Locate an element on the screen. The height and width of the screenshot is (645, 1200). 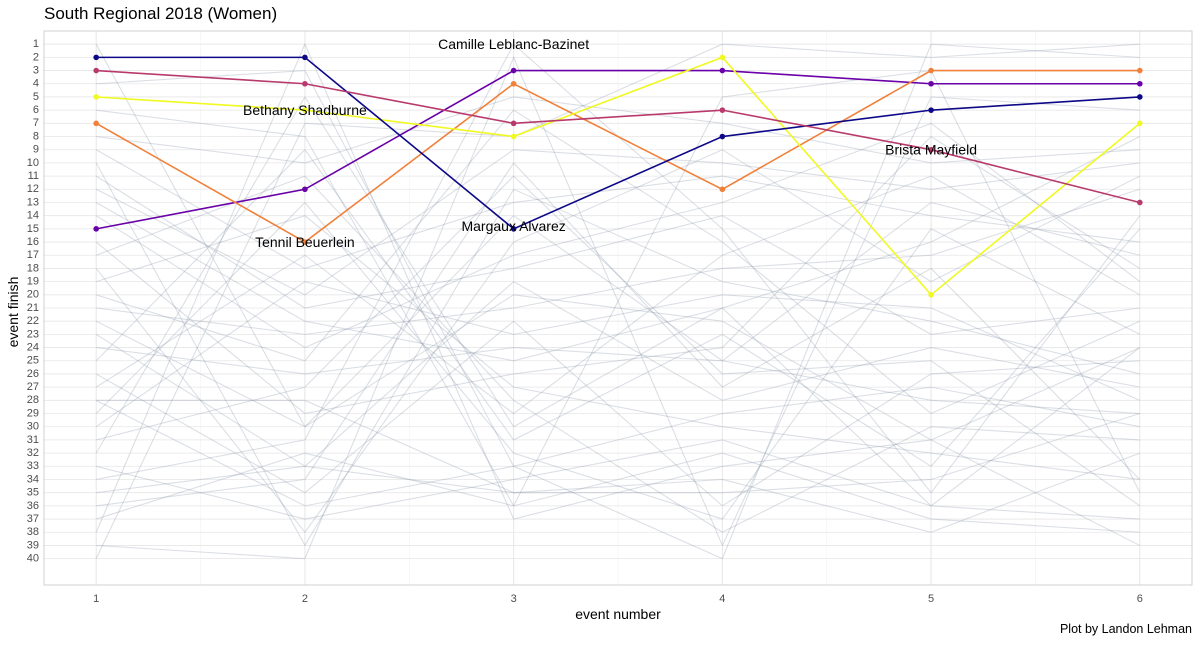
y-tick-label: 15 is located at coordinates (33, 229).